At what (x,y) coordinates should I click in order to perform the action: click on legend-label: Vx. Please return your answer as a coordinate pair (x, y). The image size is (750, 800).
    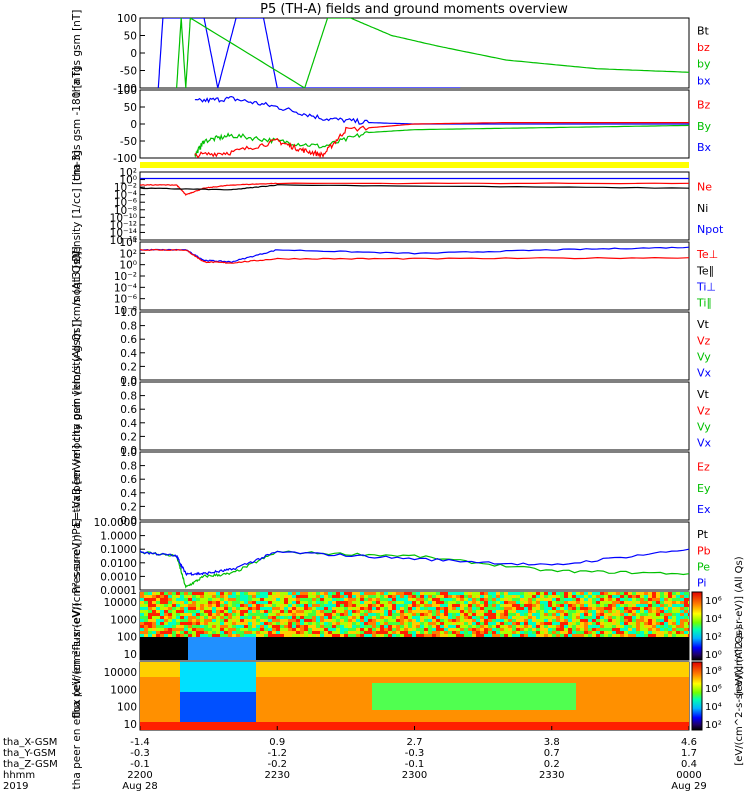
    Looking at the image, I should click on (704, 443).